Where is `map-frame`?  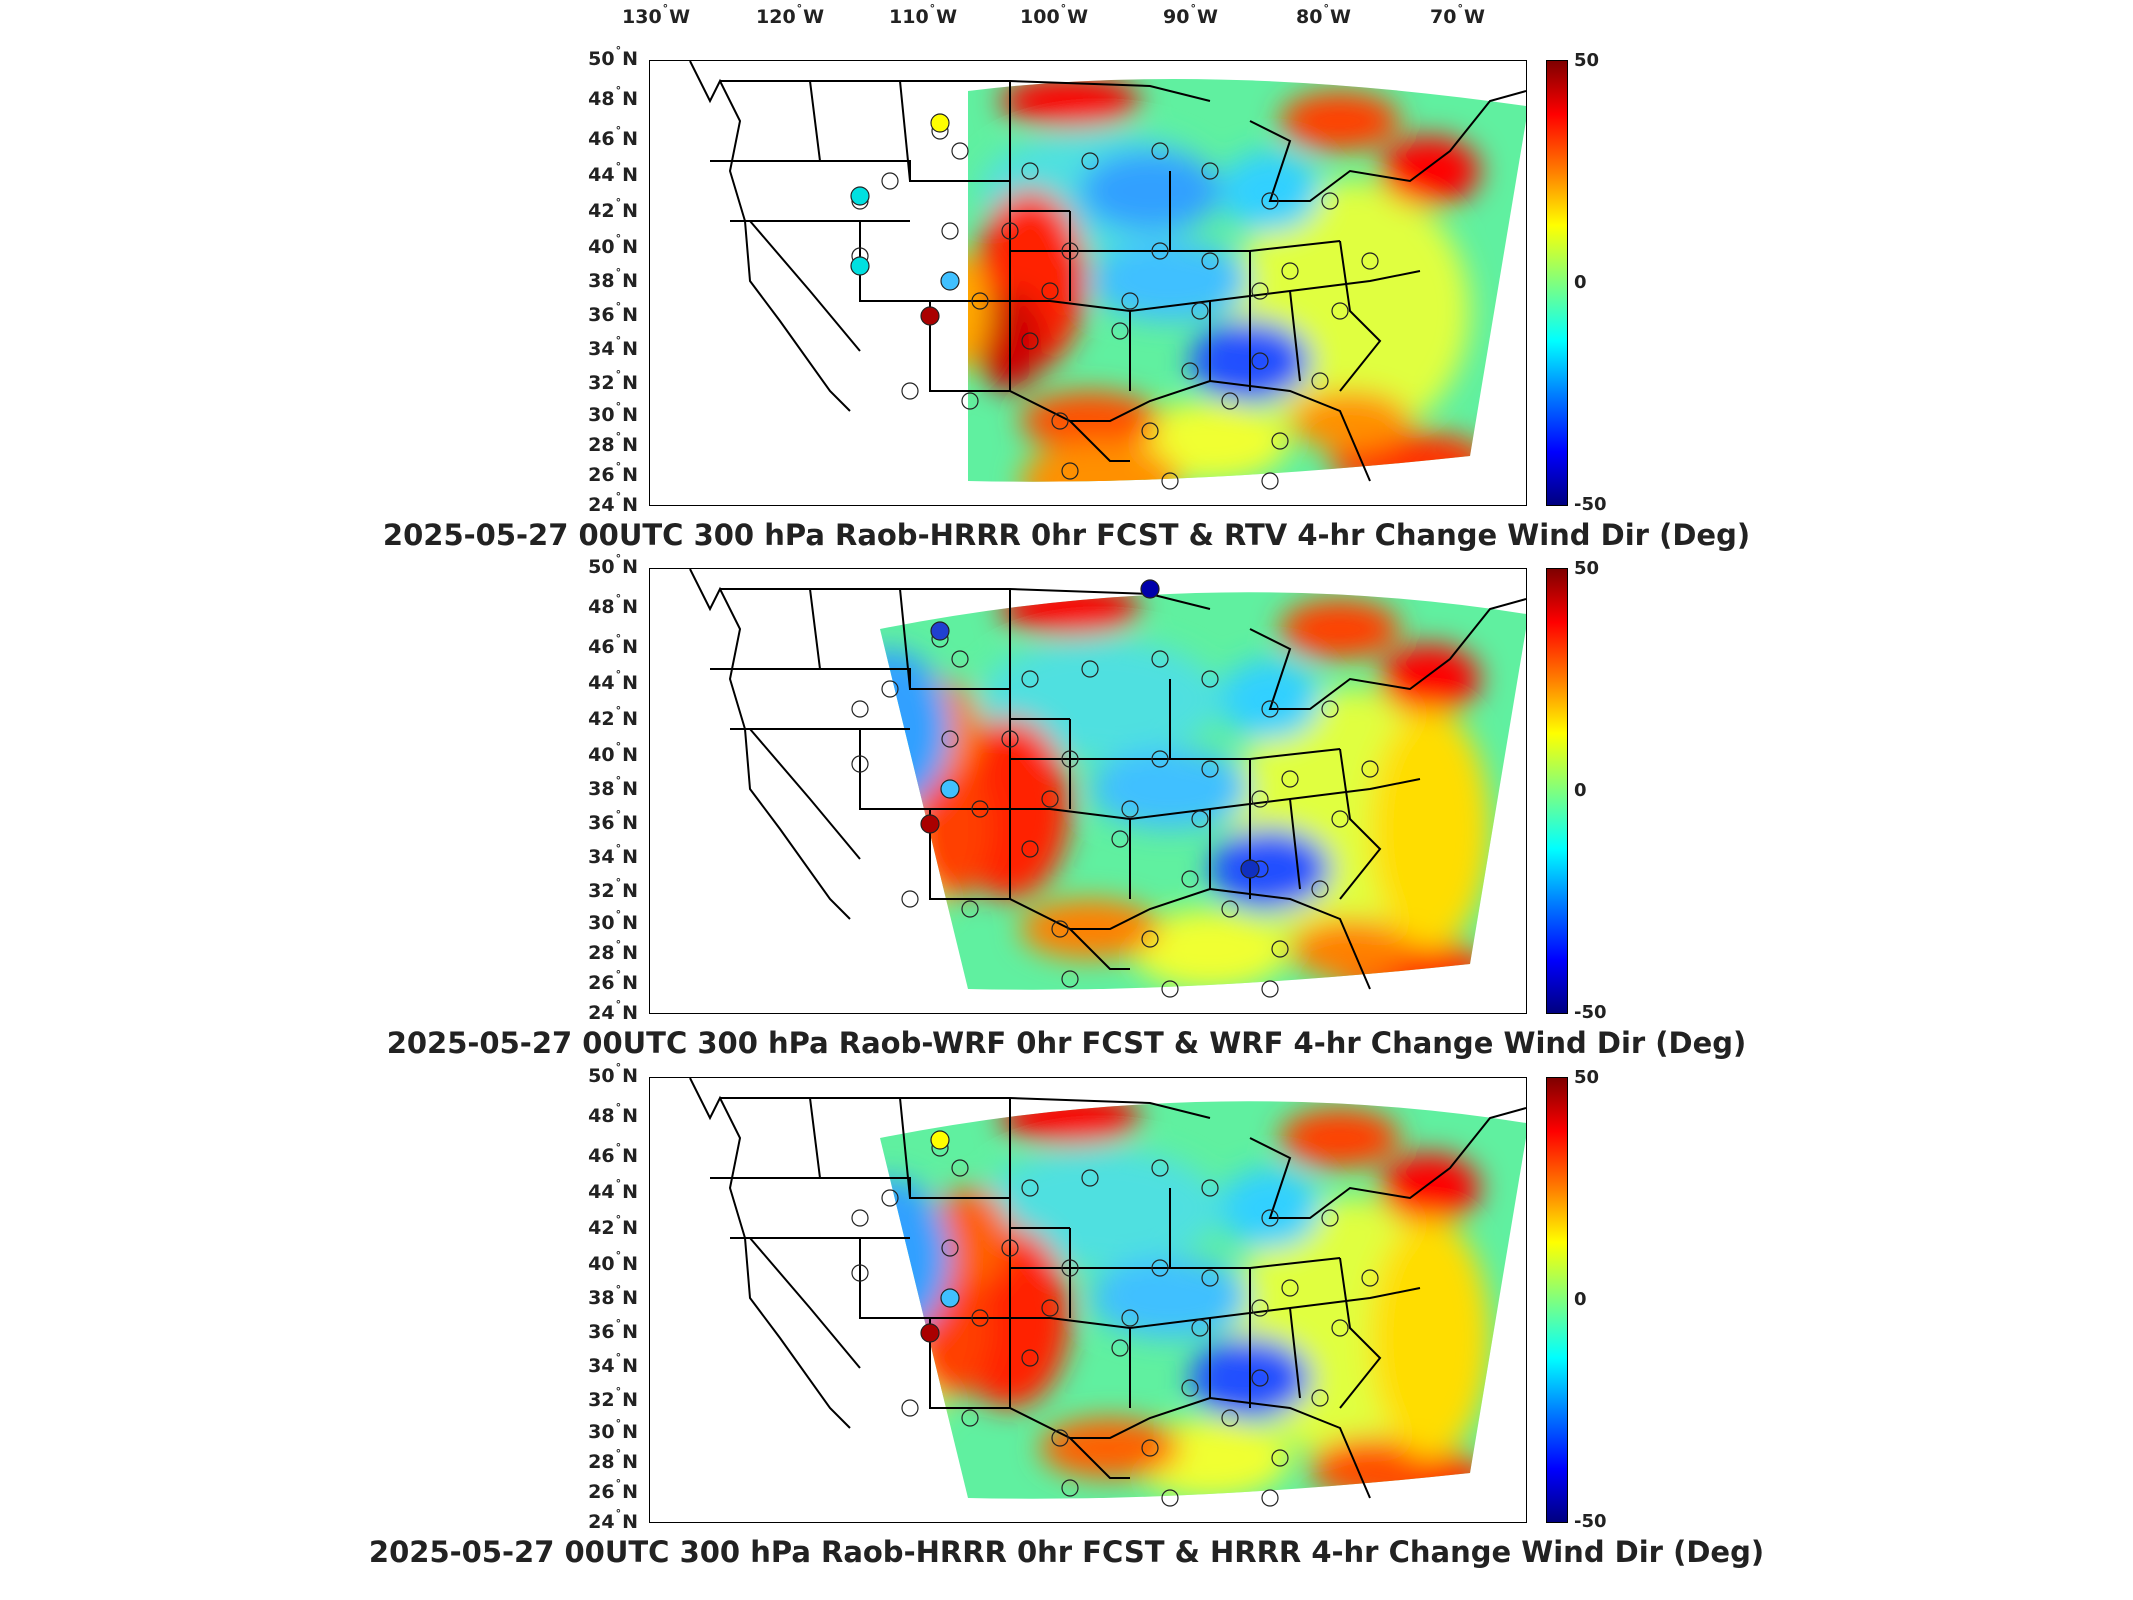 map-frame is located at coordinates (1088, 791).